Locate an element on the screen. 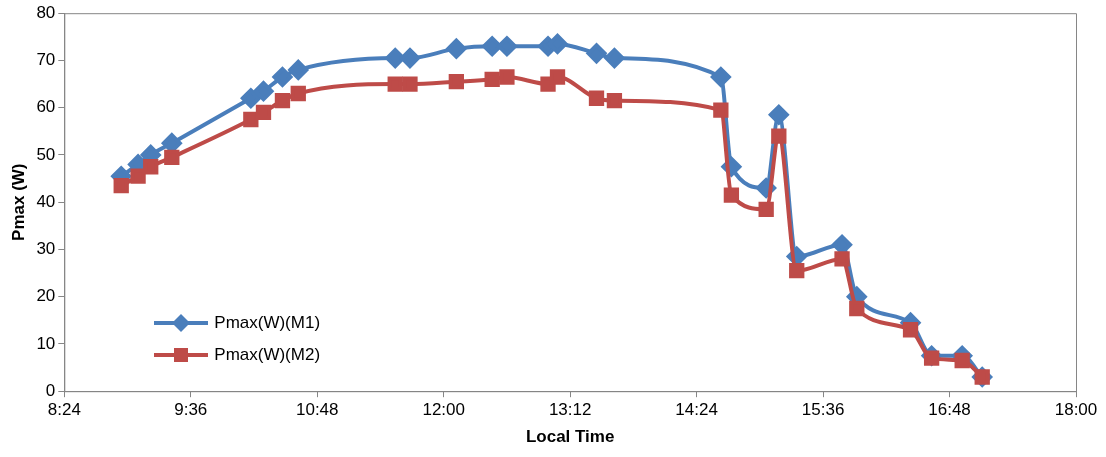 This screenshot has height=457, width=1106. x-axis-title: Local Time is located at coordinates (570, 437).